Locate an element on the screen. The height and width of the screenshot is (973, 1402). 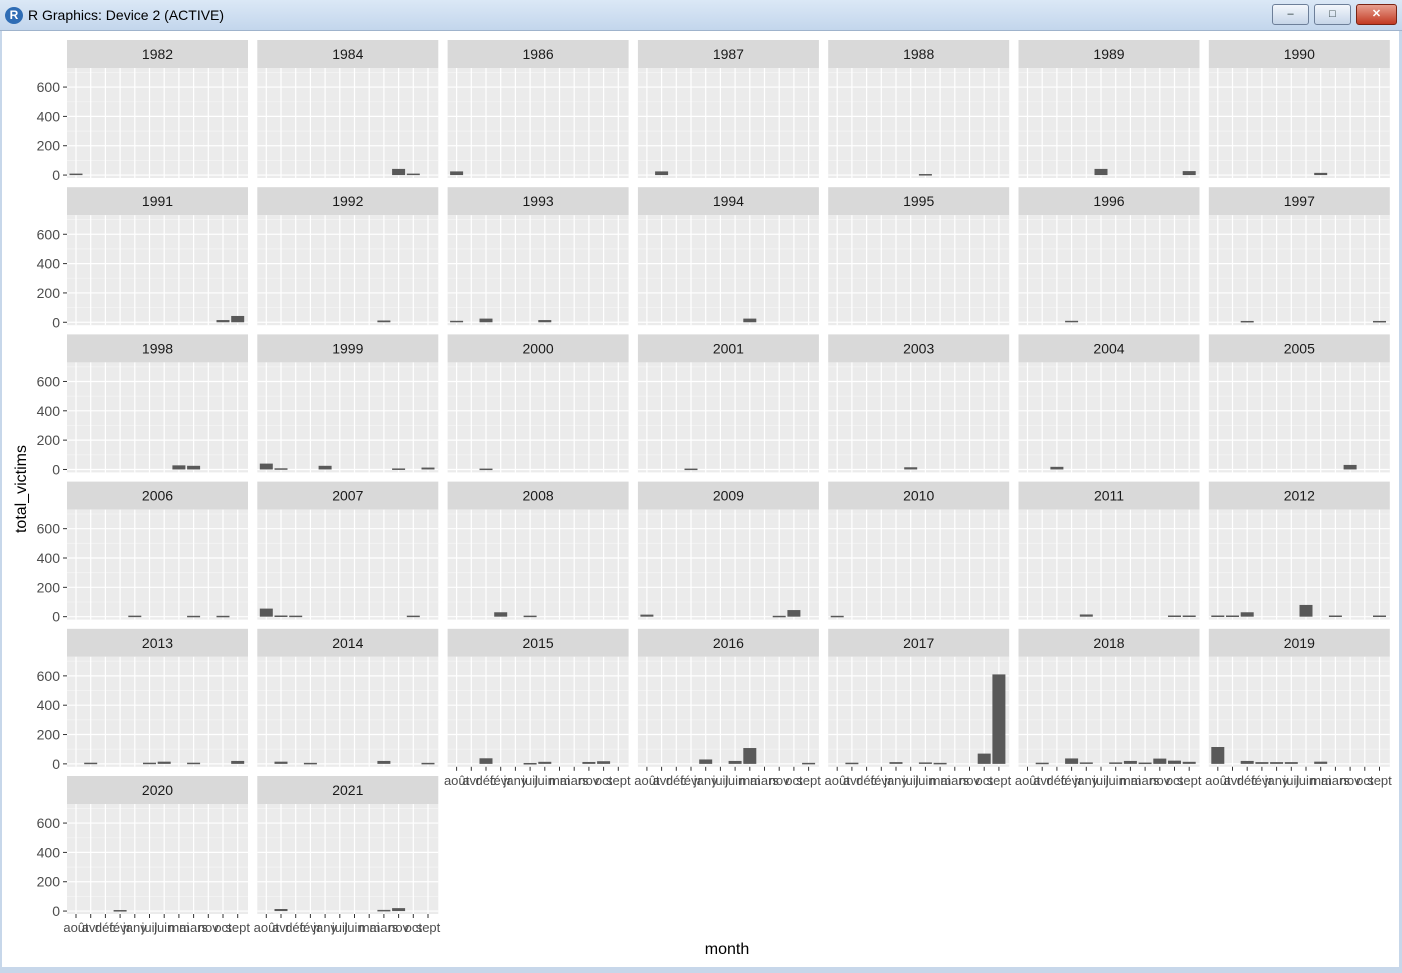
maximize-button: □ is located at coordinates (1332, 14).